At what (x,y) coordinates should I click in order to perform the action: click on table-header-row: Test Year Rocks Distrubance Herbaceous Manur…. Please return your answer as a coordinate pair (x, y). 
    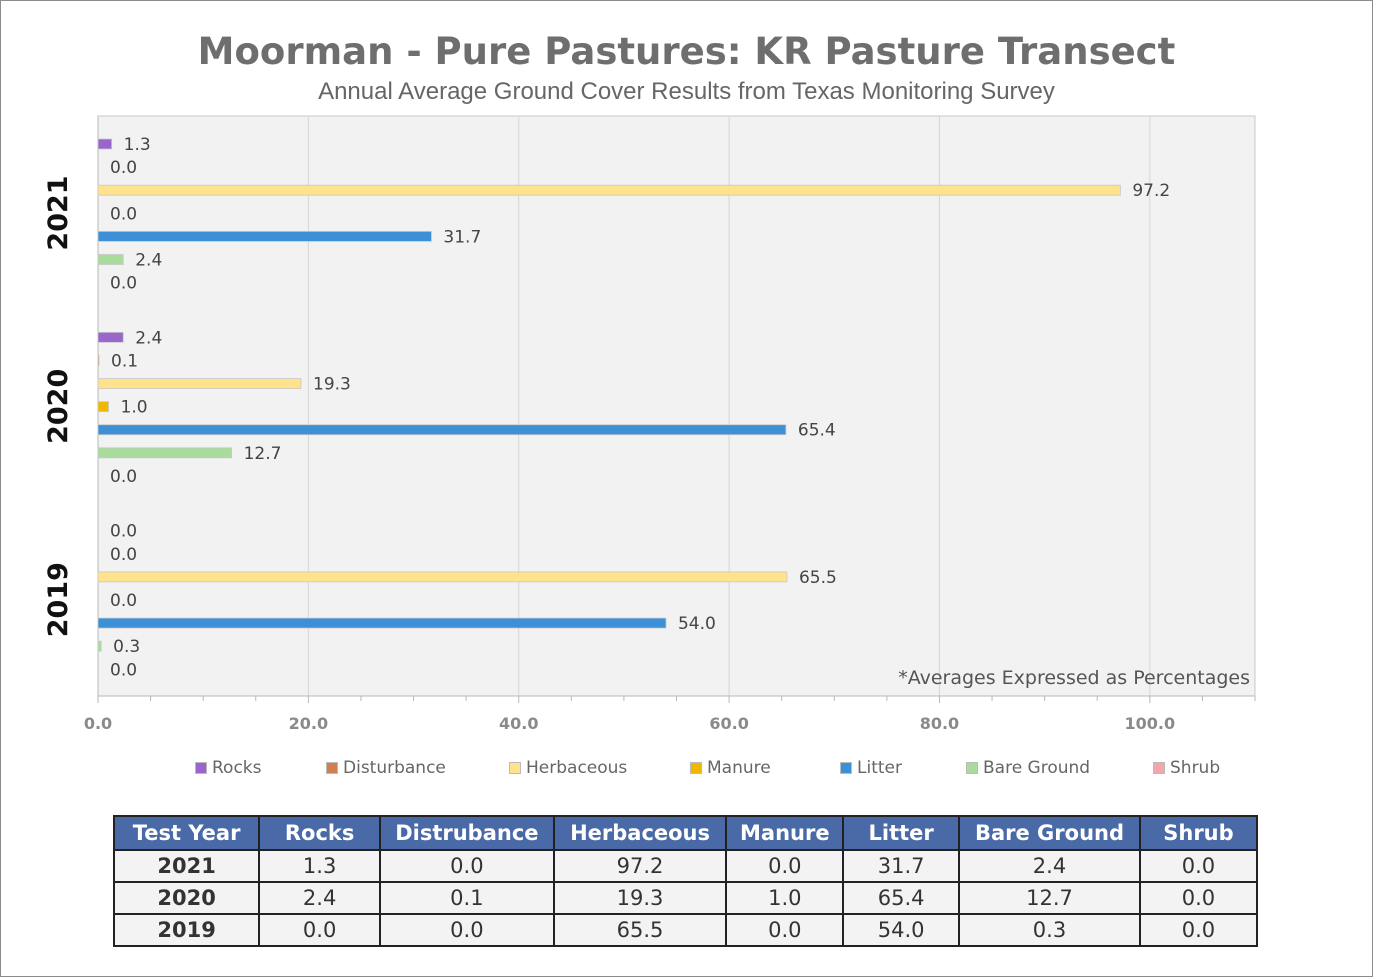
    Looking at the image, I should click on (685, 833).